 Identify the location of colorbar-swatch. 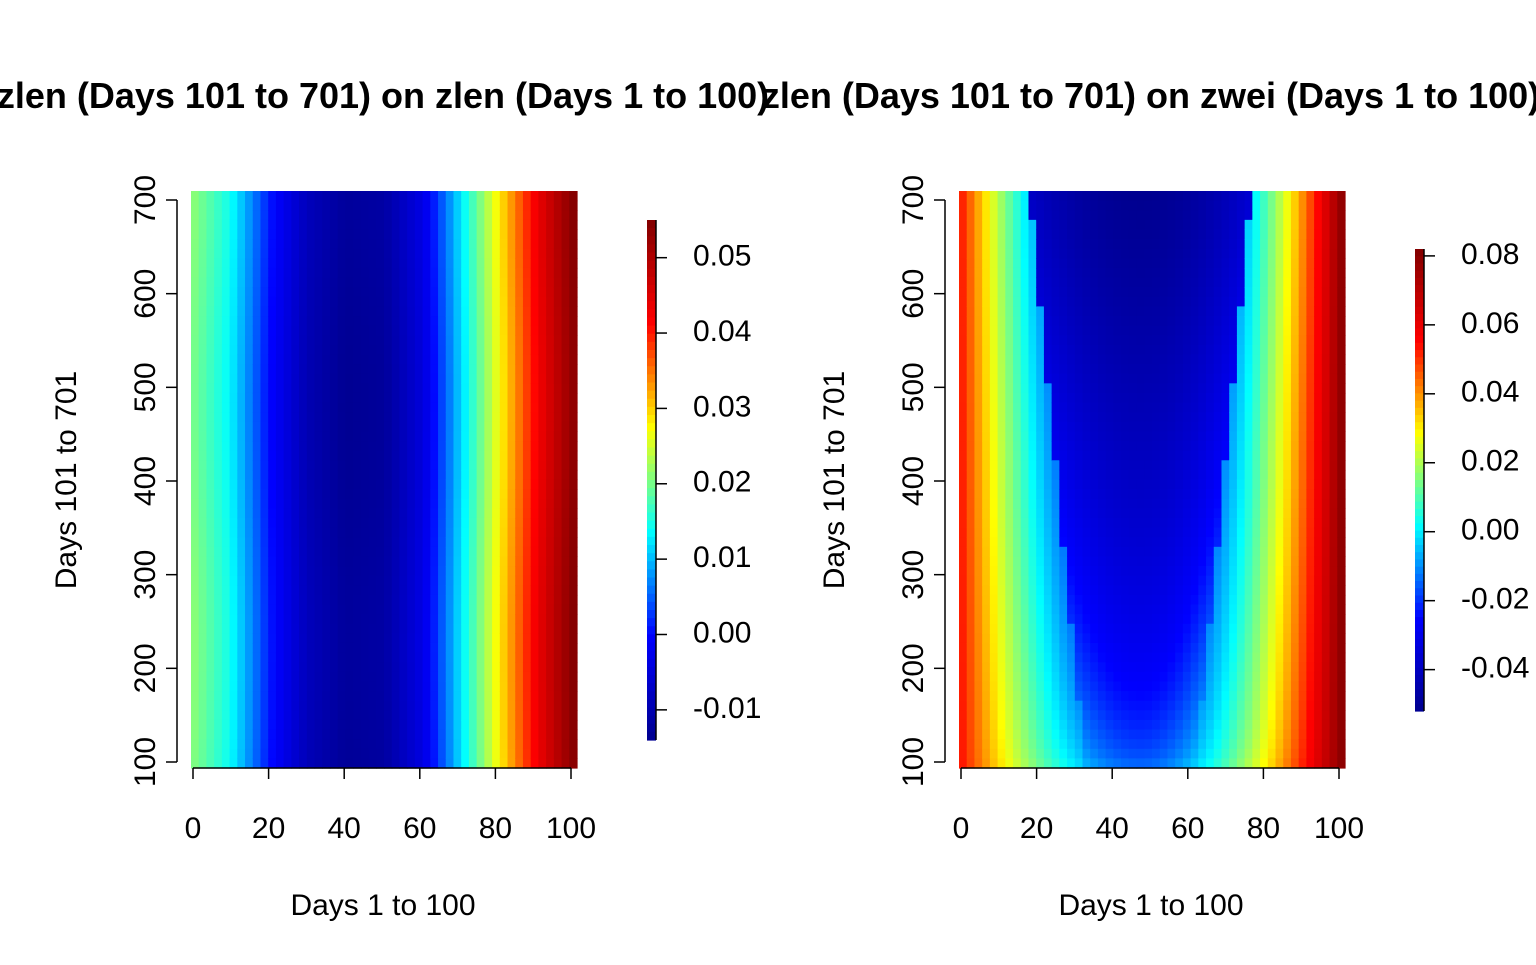
(651, 435).